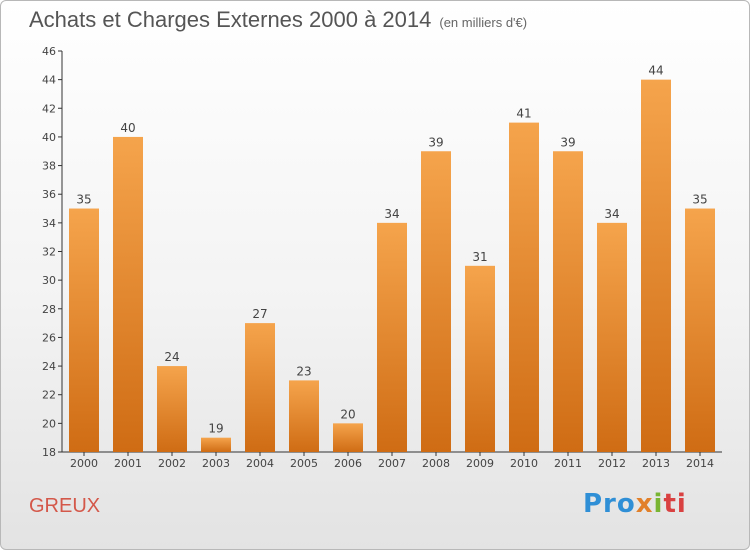 This screenshot has width=750, height=550. What do you see at coordinates (49, 452) in the screenshot?
I see `y-tick-label: 18` at bounding box center [49, 452].